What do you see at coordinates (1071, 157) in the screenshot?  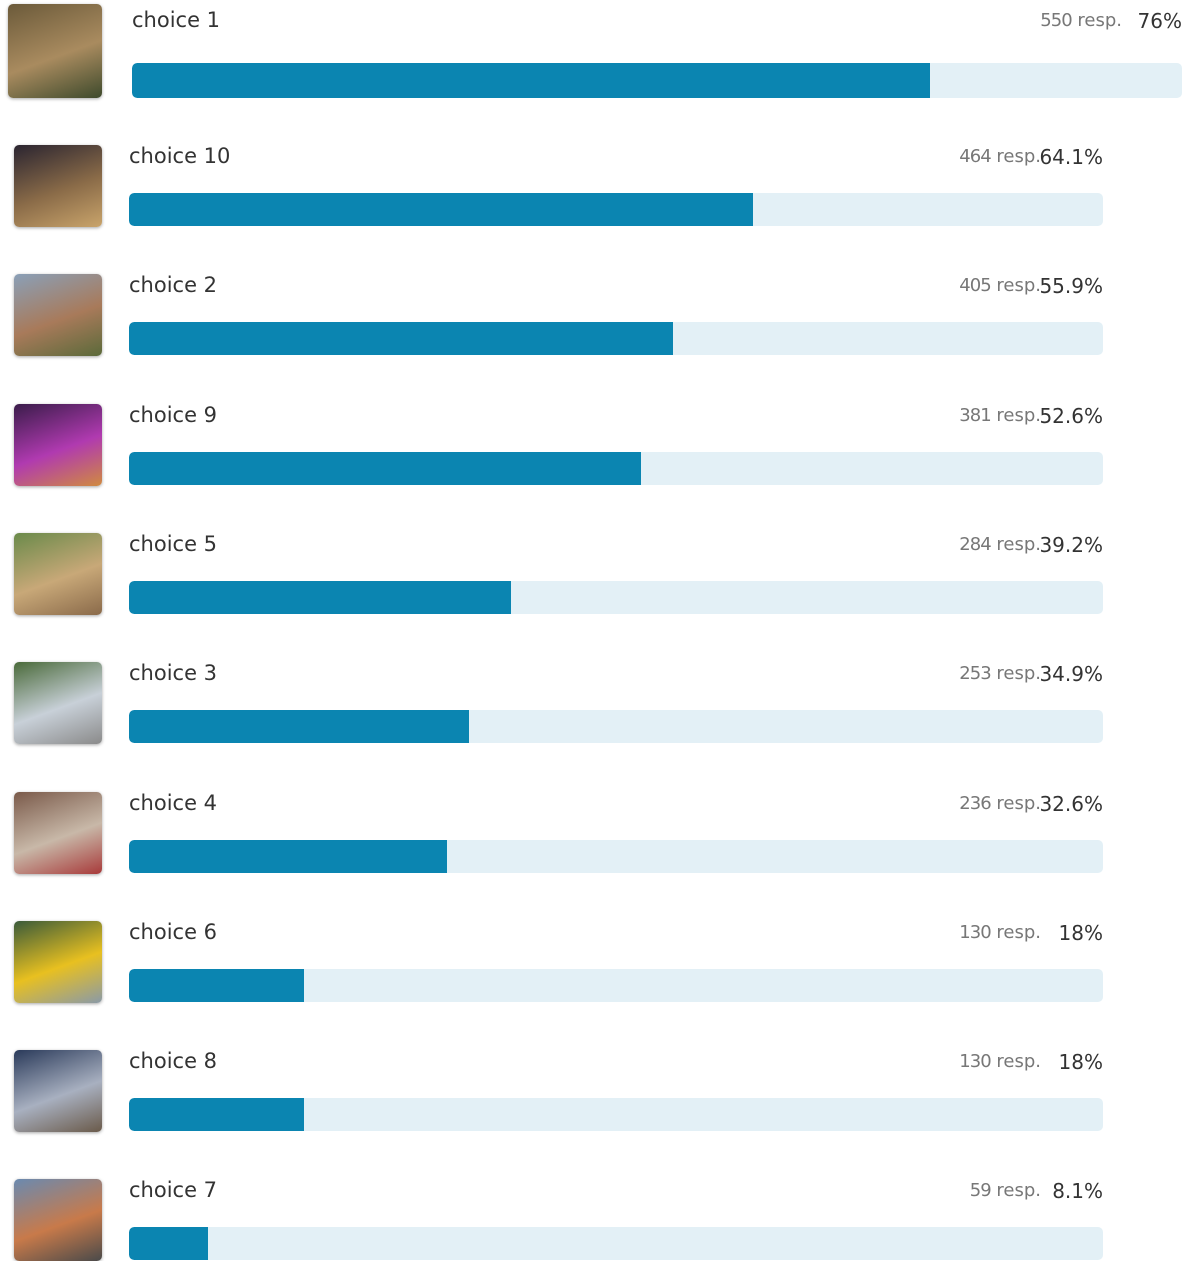 I see `percent-label: 64.1%` at bounding box center [1071, 157].